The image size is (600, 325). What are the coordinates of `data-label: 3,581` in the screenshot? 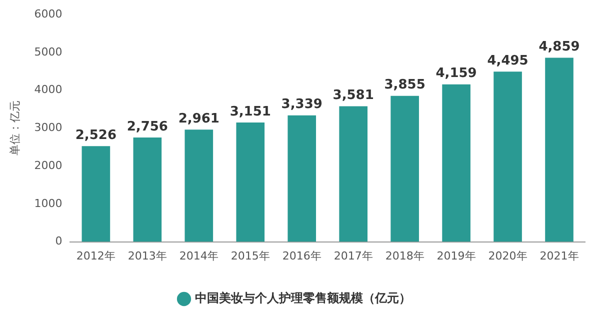 It's located at (353, 96).